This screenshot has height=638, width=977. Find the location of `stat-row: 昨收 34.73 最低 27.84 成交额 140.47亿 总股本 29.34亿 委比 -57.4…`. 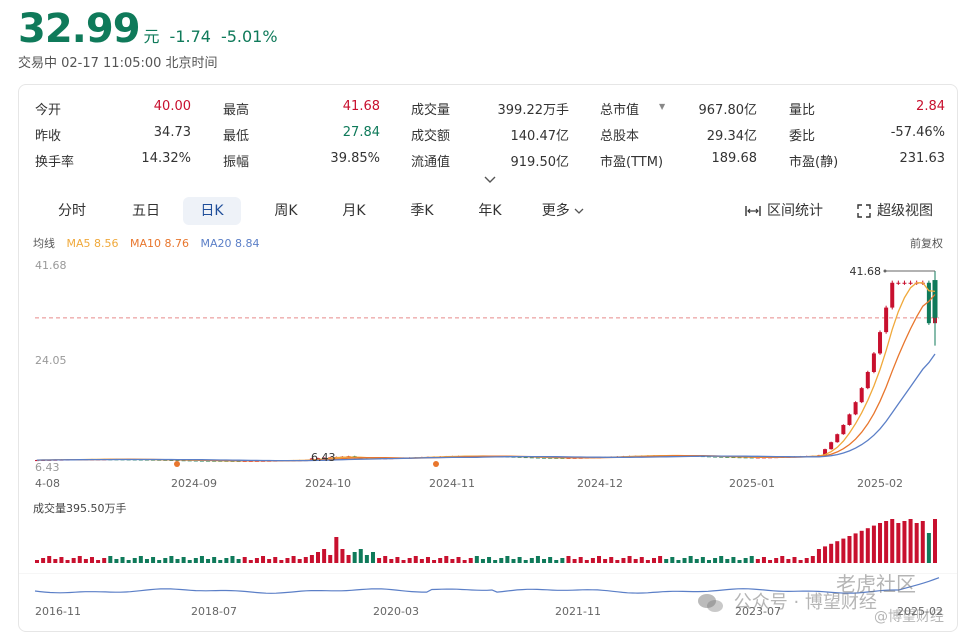

stat-row: 昨收 34.73 最低 27.84 成交额 140.47亿 总股本 29.34亿 委比 -57.4… is located at coordinates (490, 134).